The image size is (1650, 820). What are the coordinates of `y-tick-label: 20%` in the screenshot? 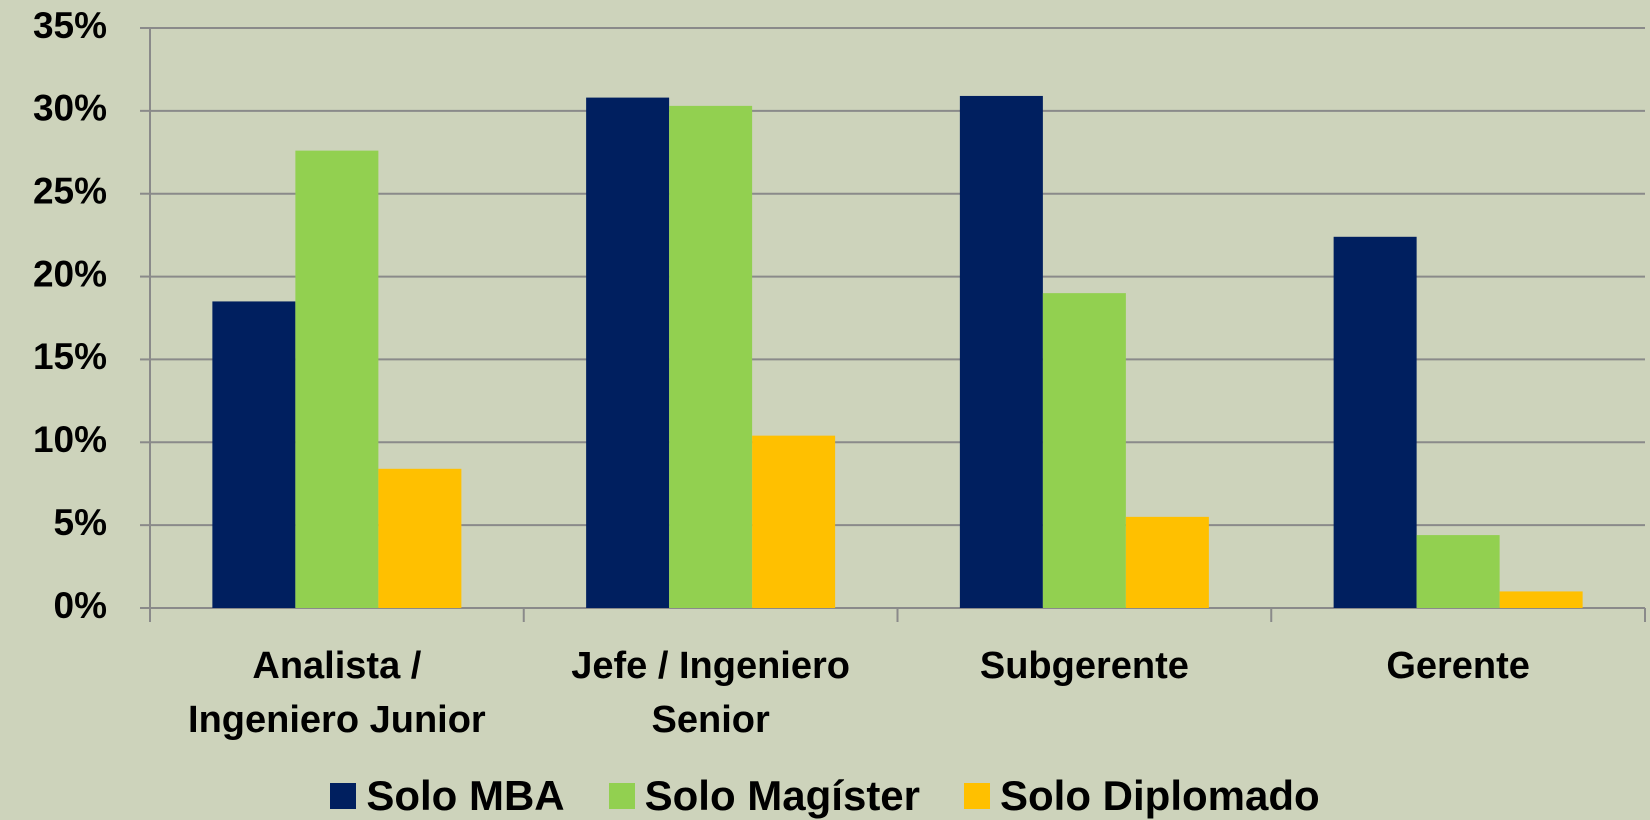 It's located at (70, 273).